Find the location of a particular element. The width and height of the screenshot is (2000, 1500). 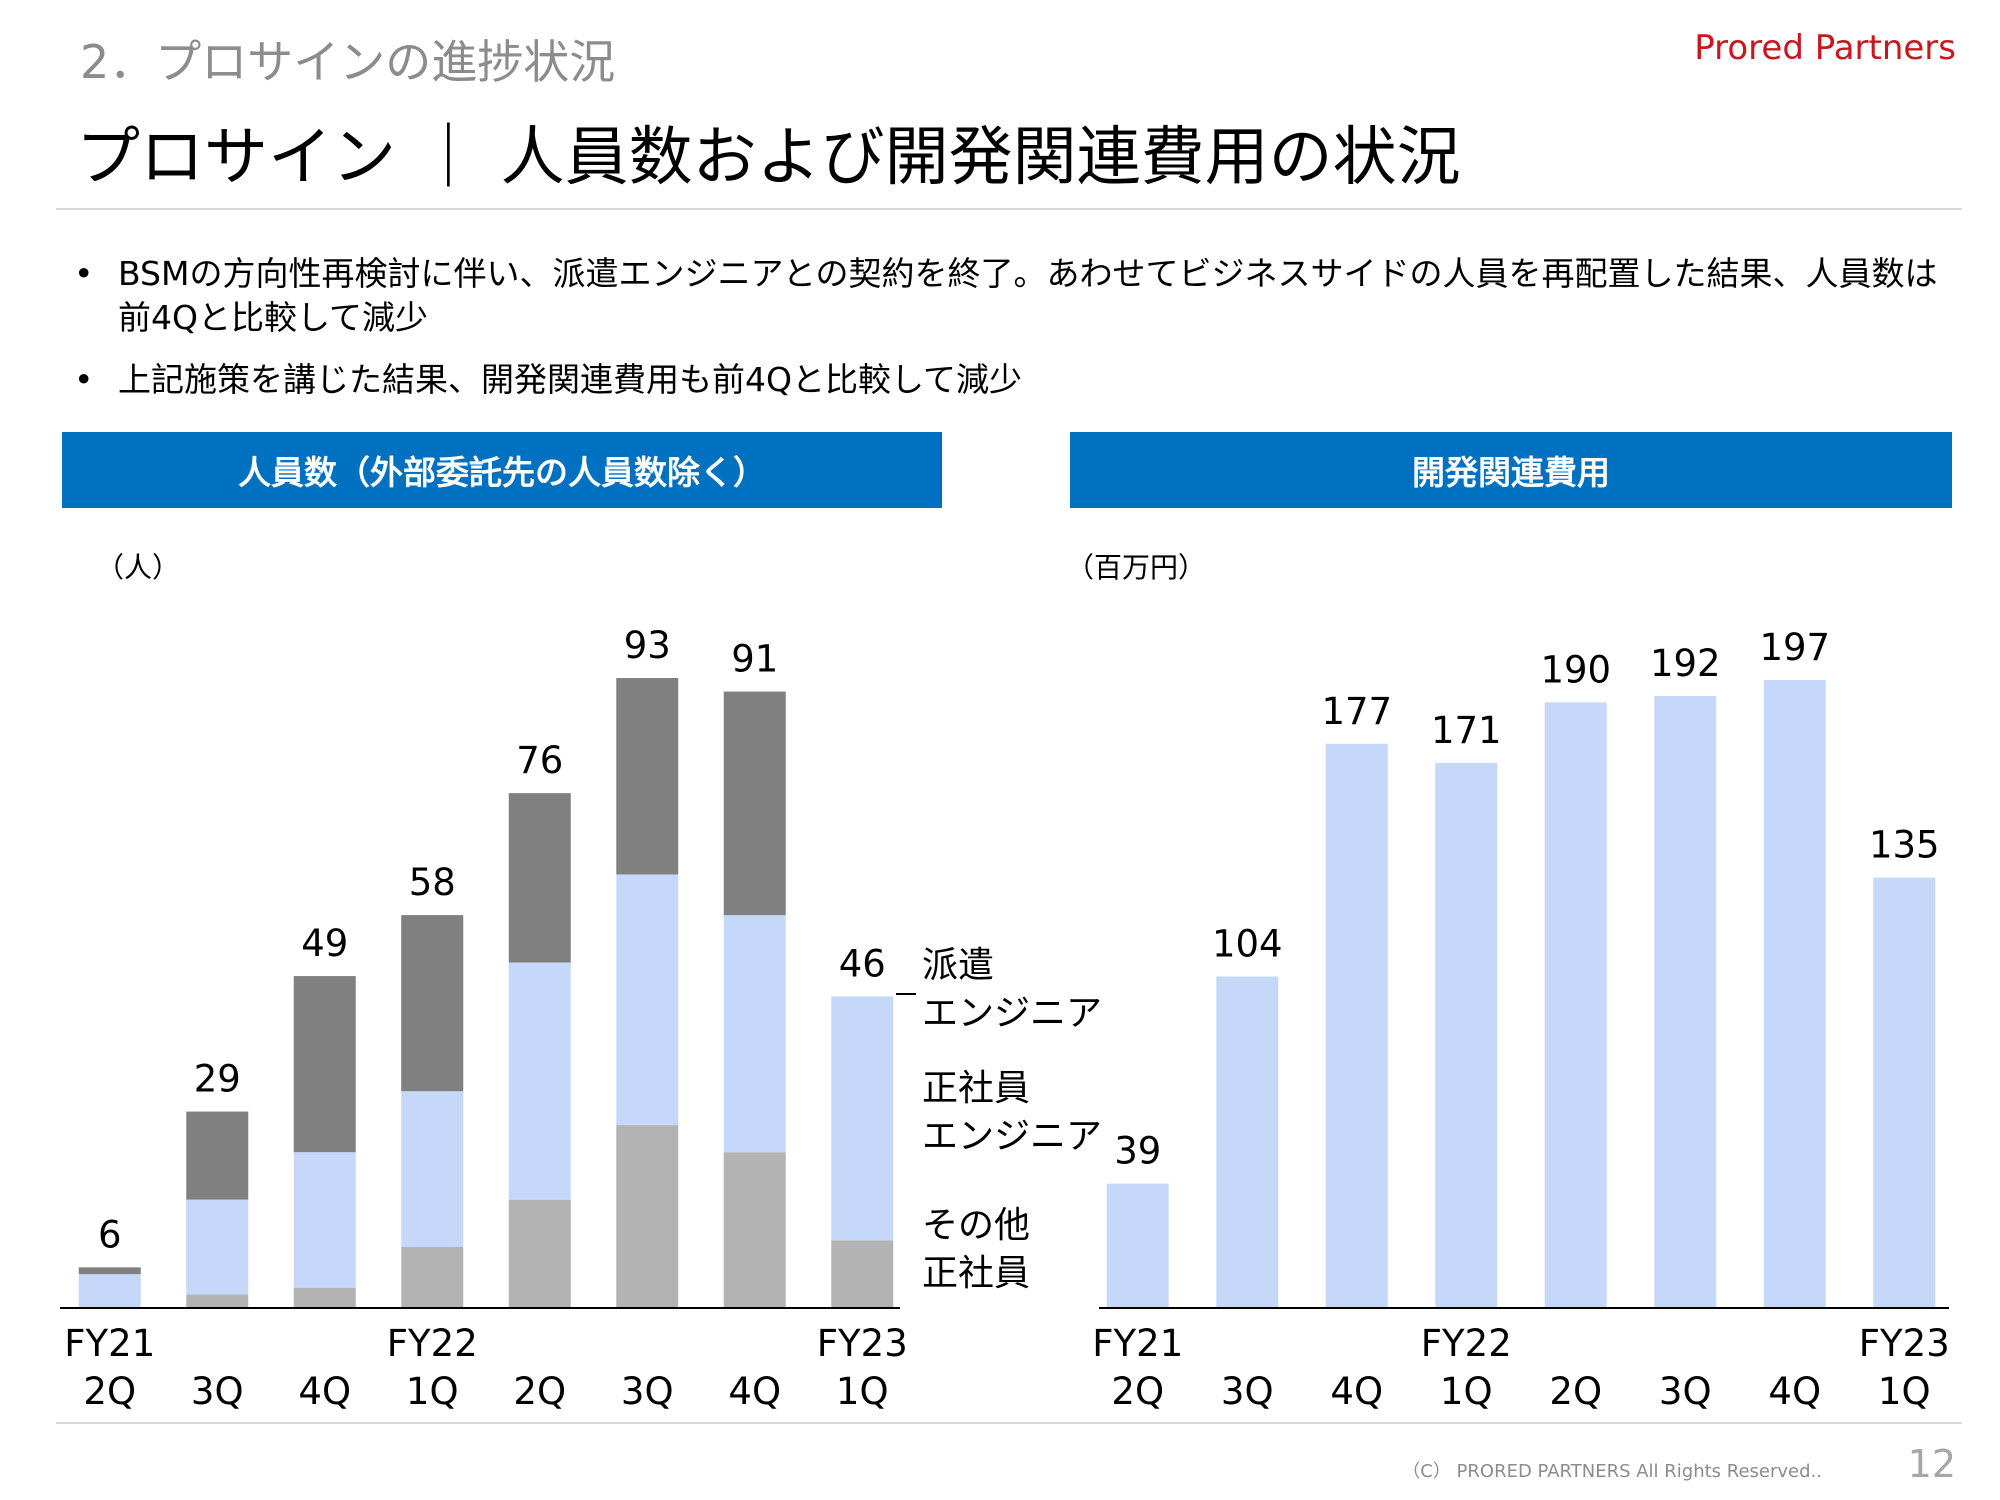

data-label: 190 is located at coordinates (1575, 669).